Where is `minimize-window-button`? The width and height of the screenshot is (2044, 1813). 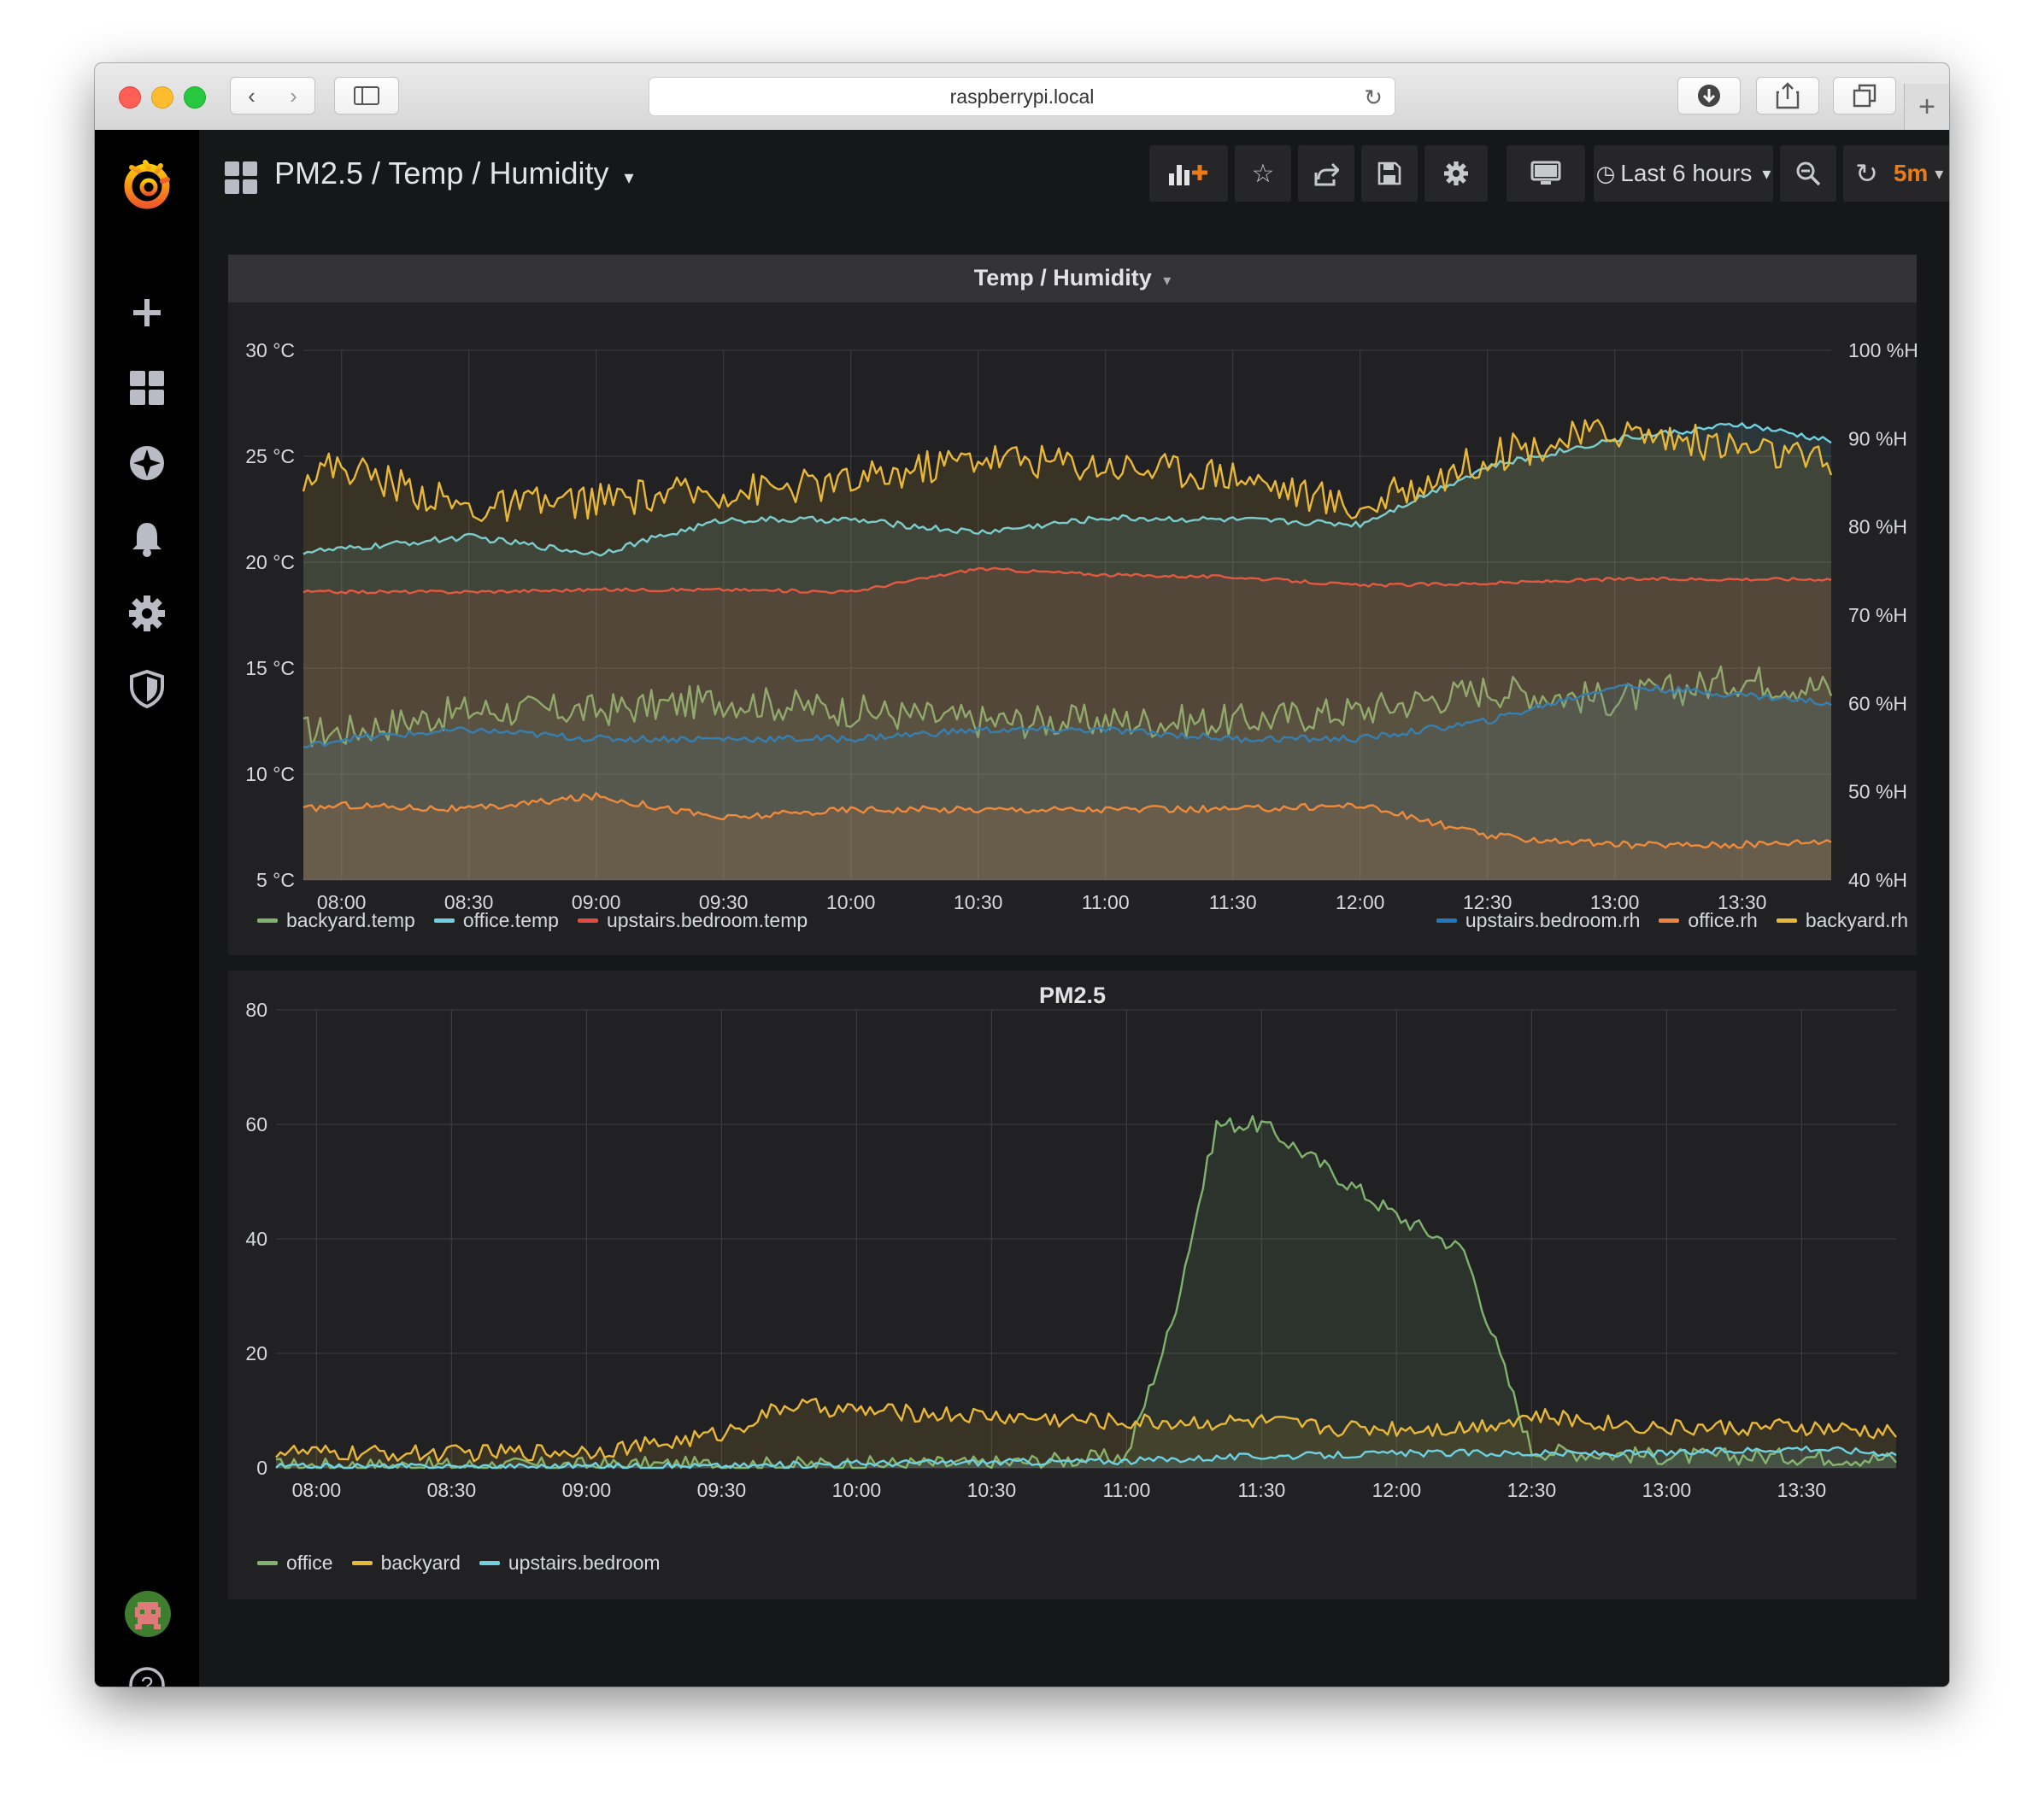 minimize-window-button is located at coordinates (162, 97).